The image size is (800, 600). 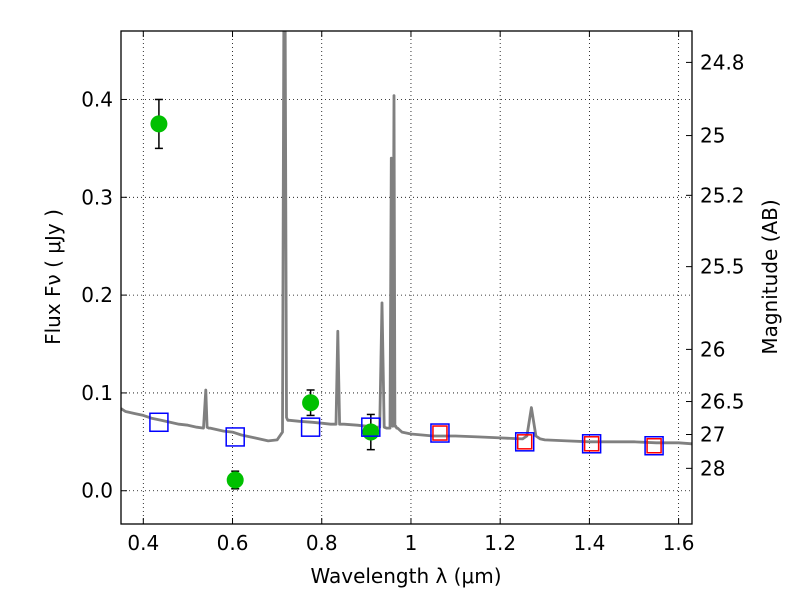 I want to click on x-tick-label: 1, so click(x=411, y=543).